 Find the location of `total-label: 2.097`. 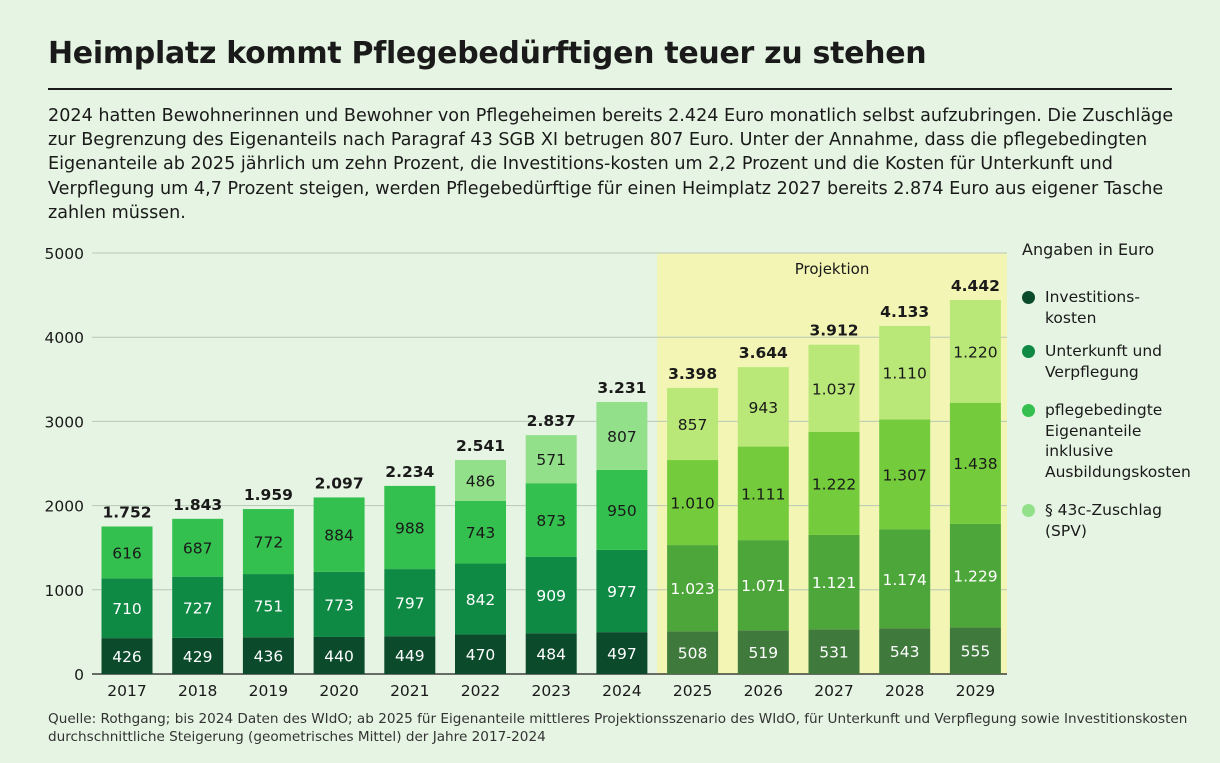

total-label: 2.097 is located at coordinates (339, 483).